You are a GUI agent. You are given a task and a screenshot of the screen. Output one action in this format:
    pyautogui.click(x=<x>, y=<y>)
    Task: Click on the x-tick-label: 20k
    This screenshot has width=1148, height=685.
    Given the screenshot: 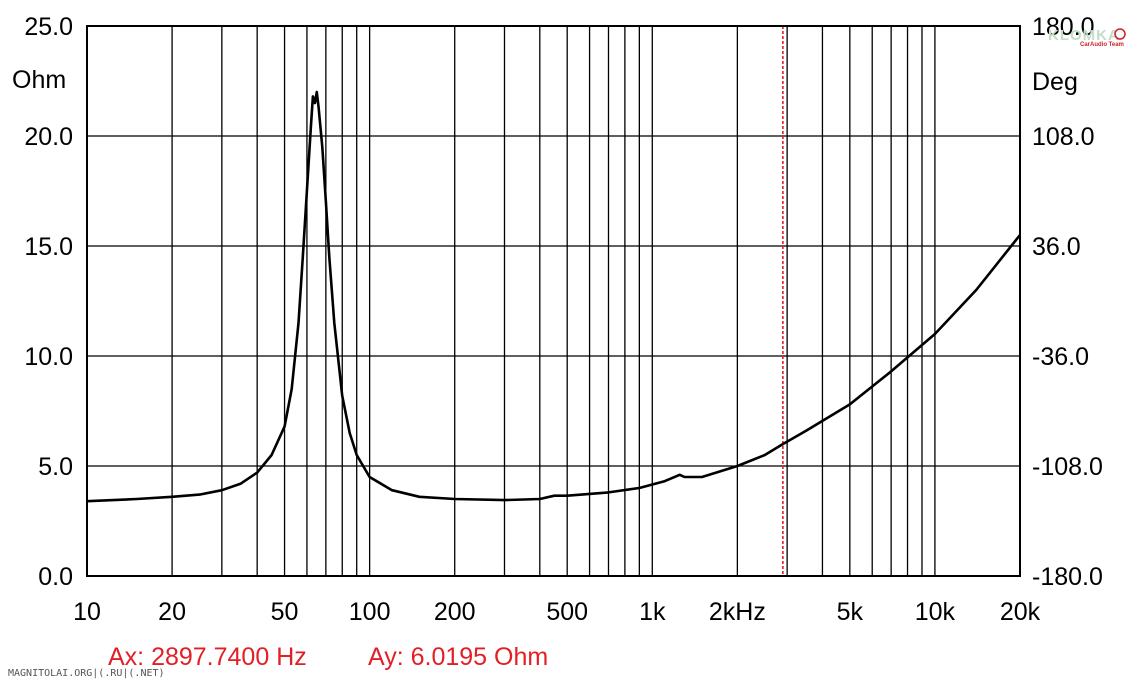 What is the action you would take?
    pyautogui.click(x=1020, y=612)
    